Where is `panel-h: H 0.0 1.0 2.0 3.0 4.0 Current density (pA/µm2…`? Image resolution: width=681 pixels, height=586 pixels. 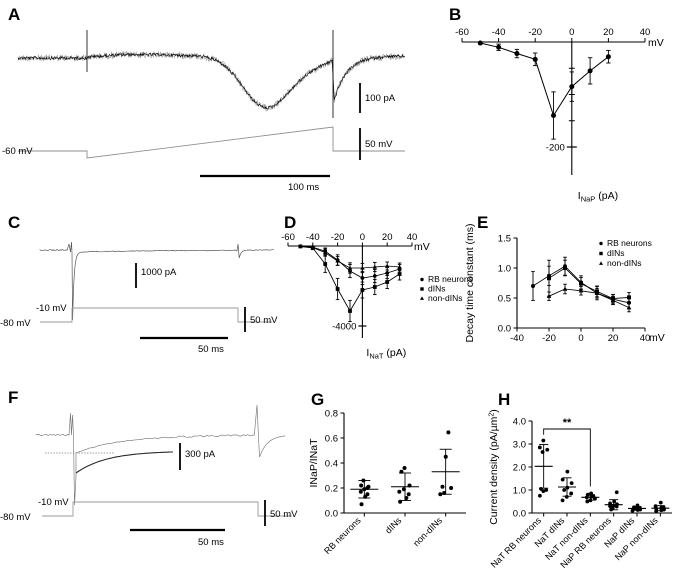 panel-h: H 0.0 1.0 2.0 3.0 4.0 Current density (pA/µm2… is located at coordinates (580, 485).